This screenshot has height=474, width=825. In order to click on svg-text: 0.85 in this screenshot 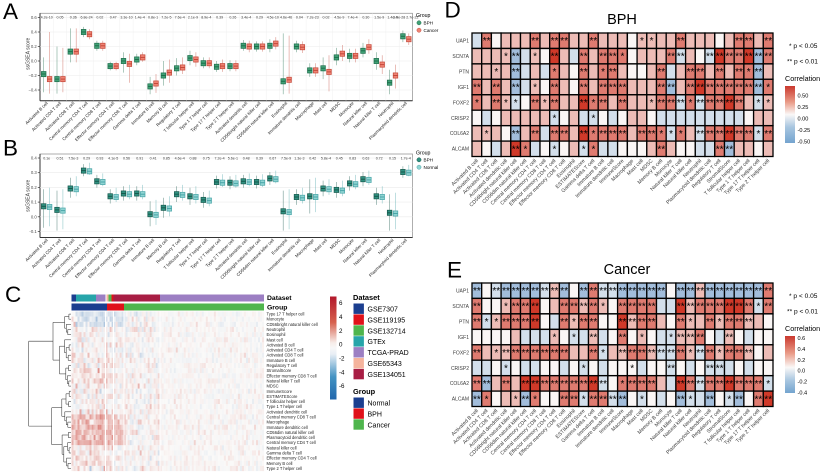, I will do `click(166, 158)`.